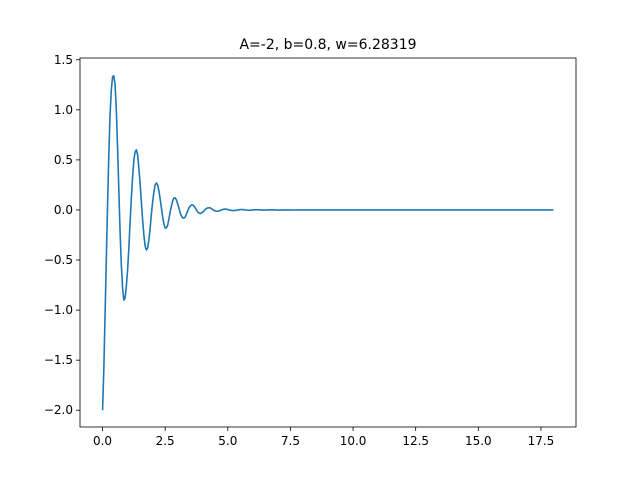  What do you see at coordinates (353, 441) in the screenshot?
I see `x-tick-label: 10.0` at bounding box center [353, 441].